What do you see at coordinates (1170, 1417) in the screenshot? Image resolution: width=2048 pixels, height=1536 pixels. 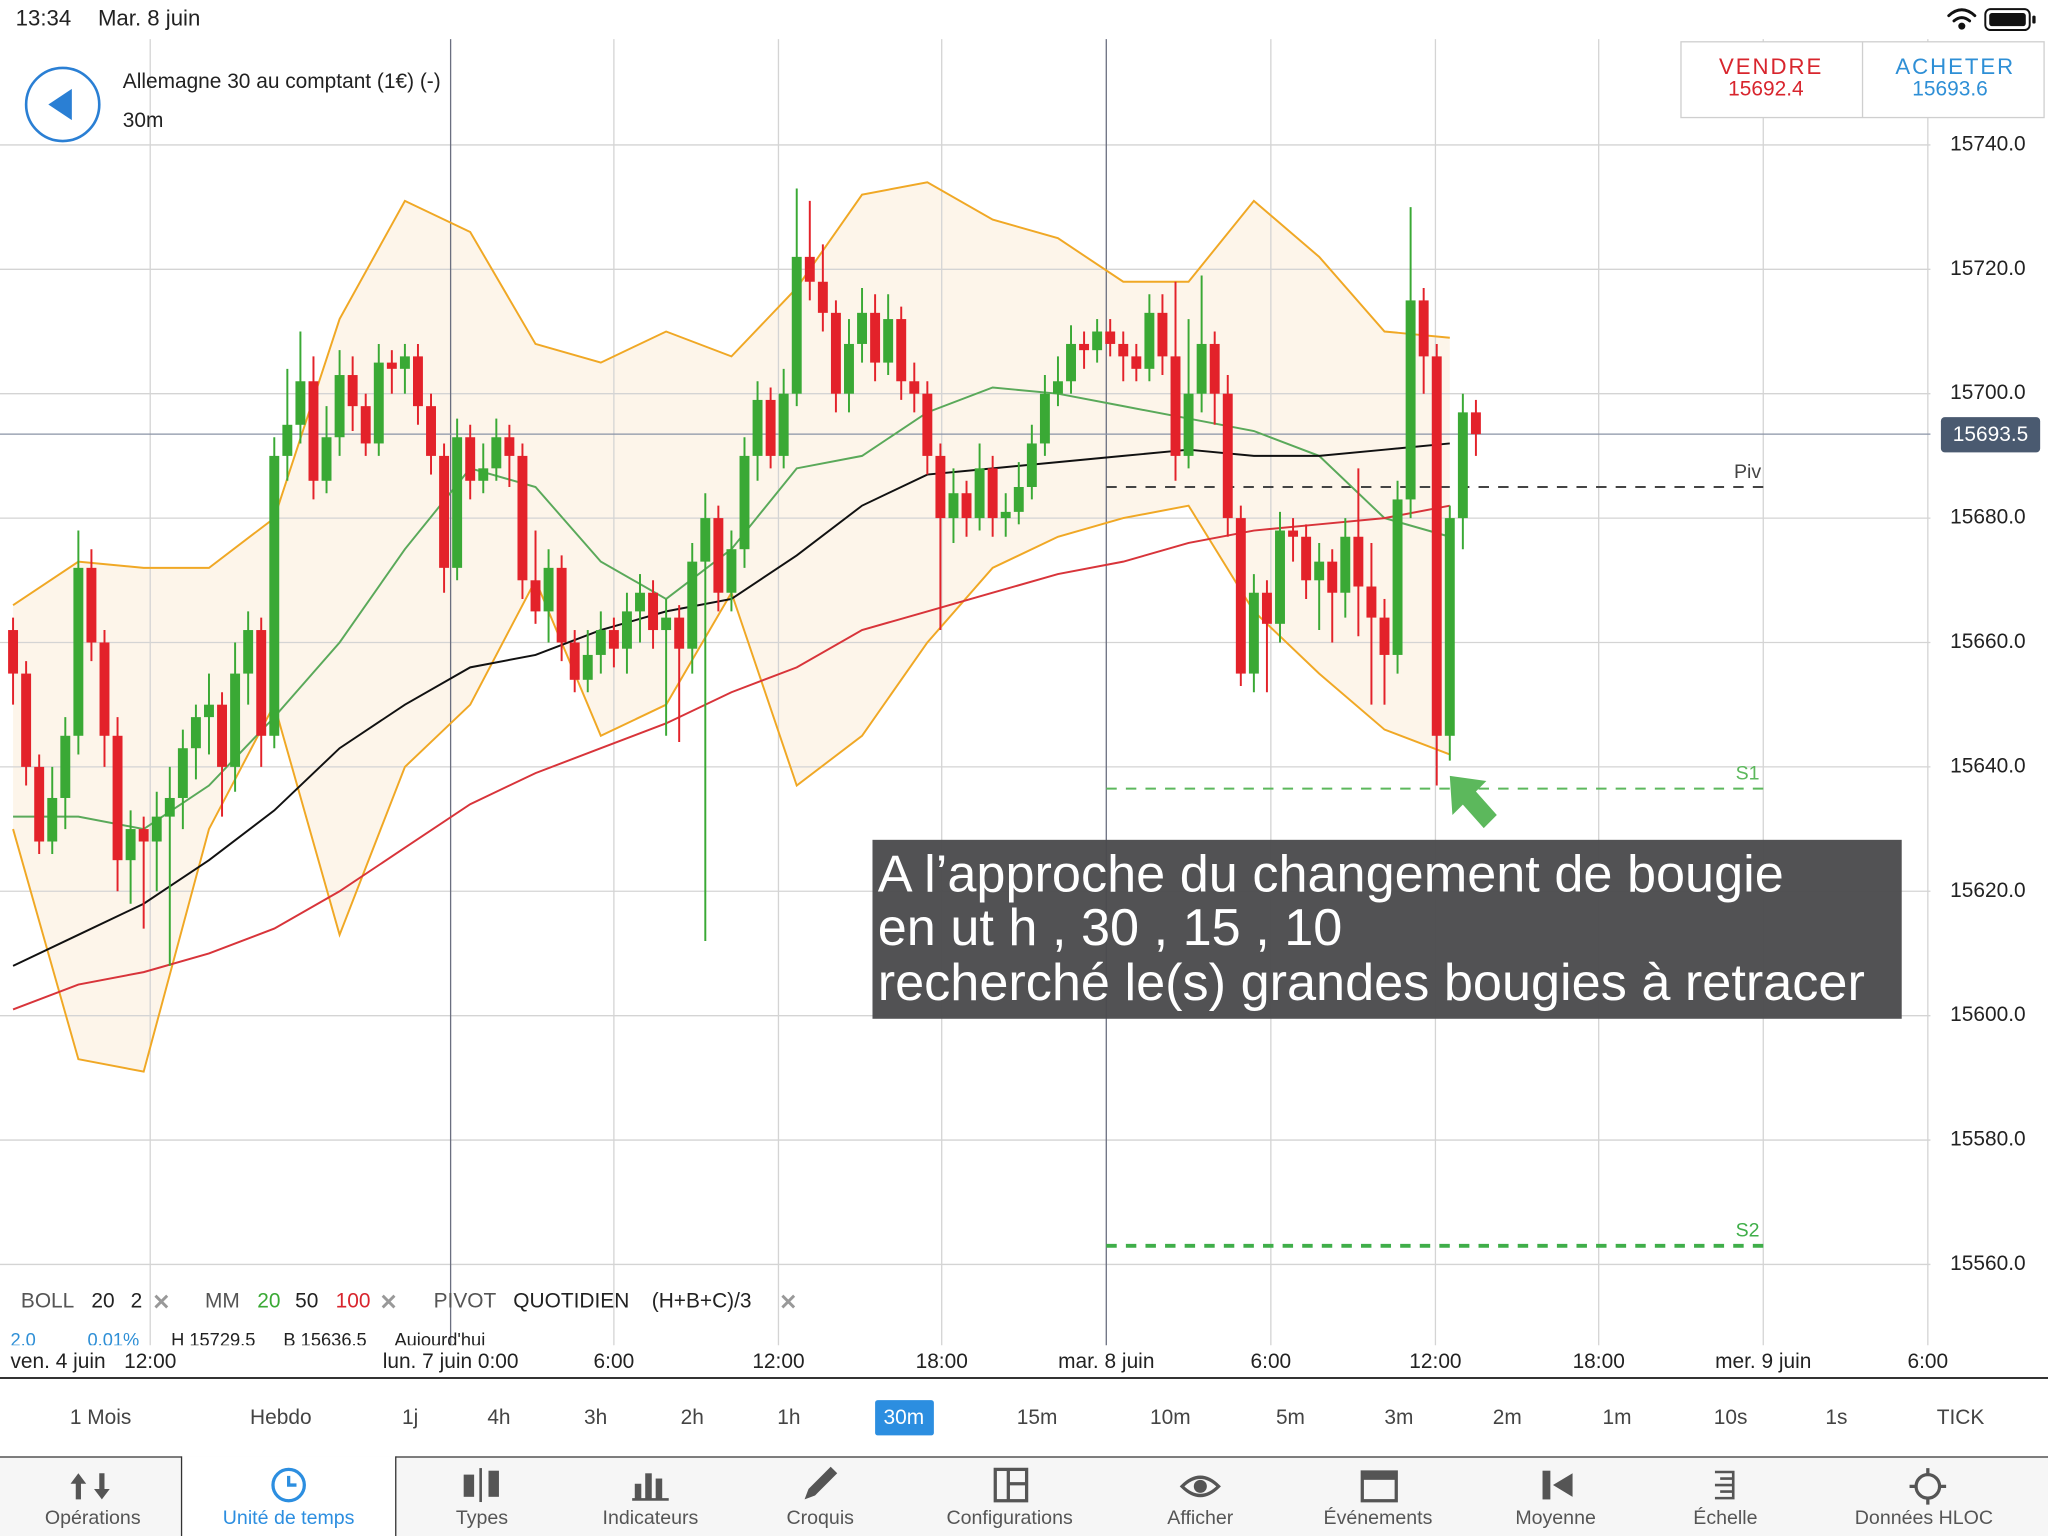 I see `timeframe-option: 10m` at bounding box center [1170, 1417].